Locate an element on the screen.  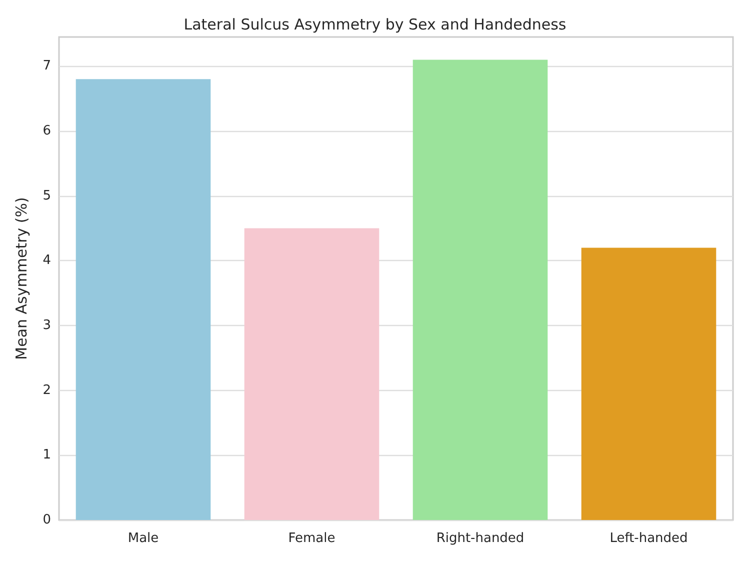
x-tick-label: Left-handed is located at coordinates (649, 538).